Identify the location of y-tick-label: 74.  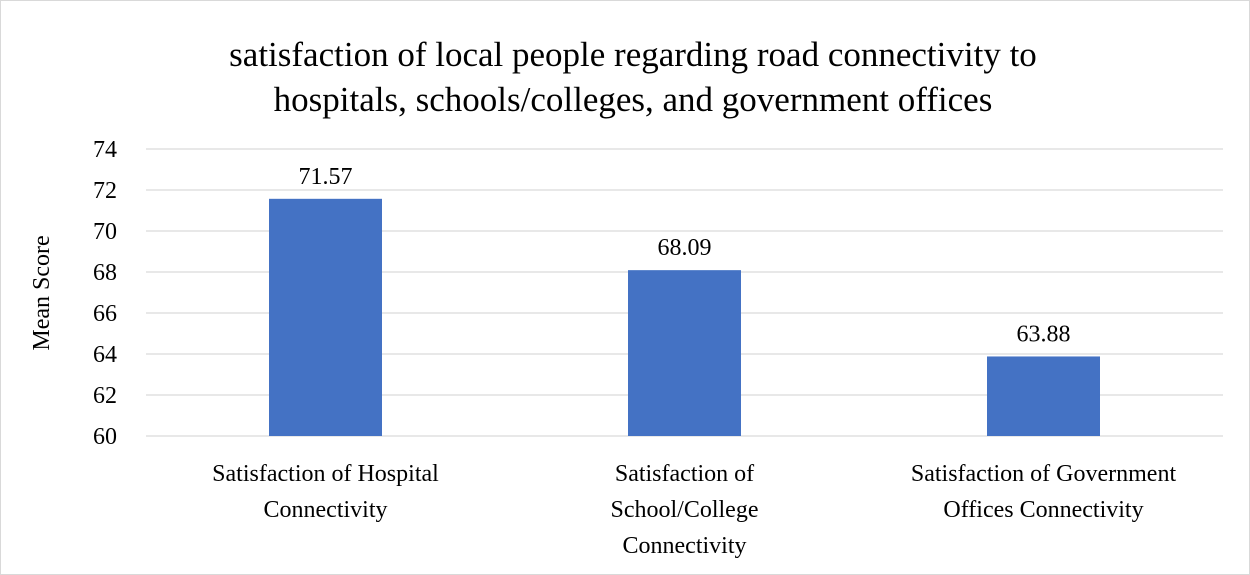
(105, 150).